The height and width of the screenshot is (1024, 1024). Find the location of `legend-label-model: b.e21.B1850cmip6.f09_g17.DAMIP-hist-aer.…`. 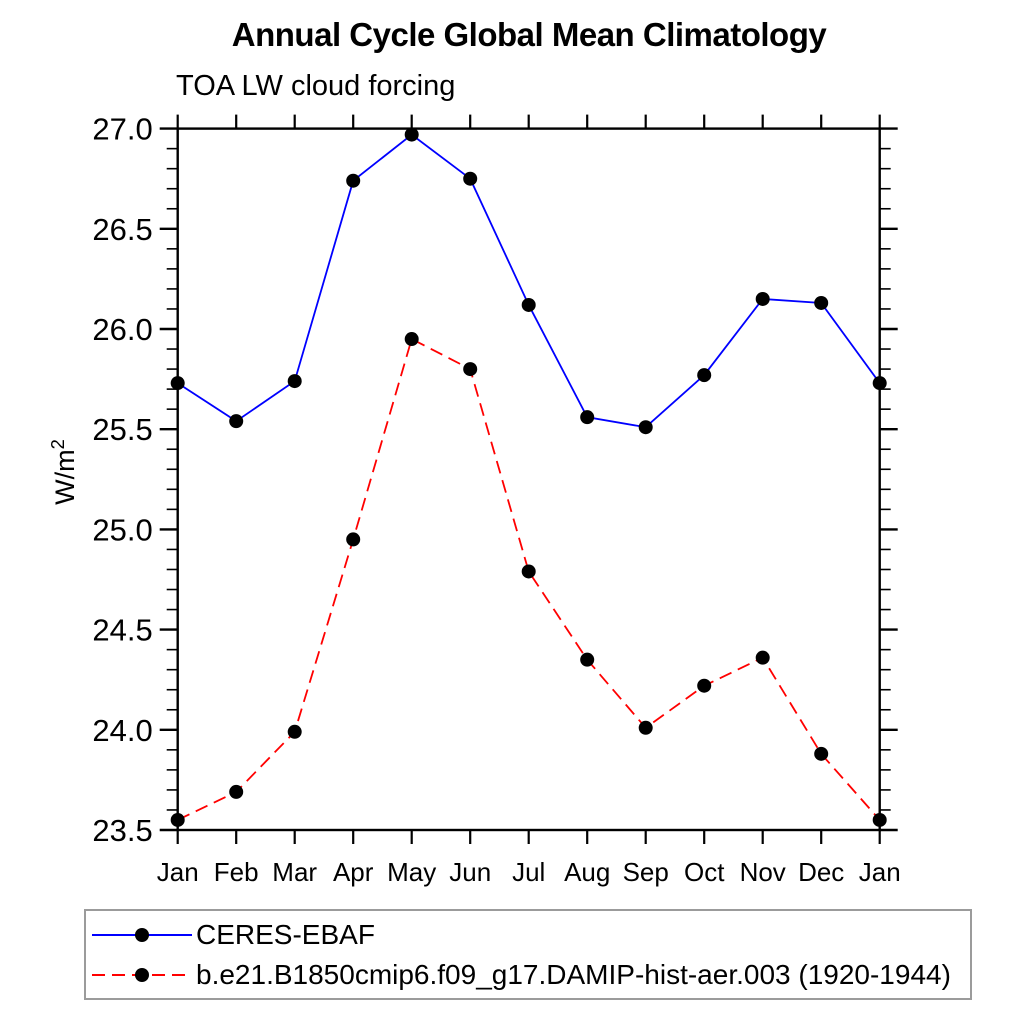

legend-label-model: b.e21.B1850cmip6.f09_g17.DAMIP-hist-aer.… is located at coordinates (573, 974).